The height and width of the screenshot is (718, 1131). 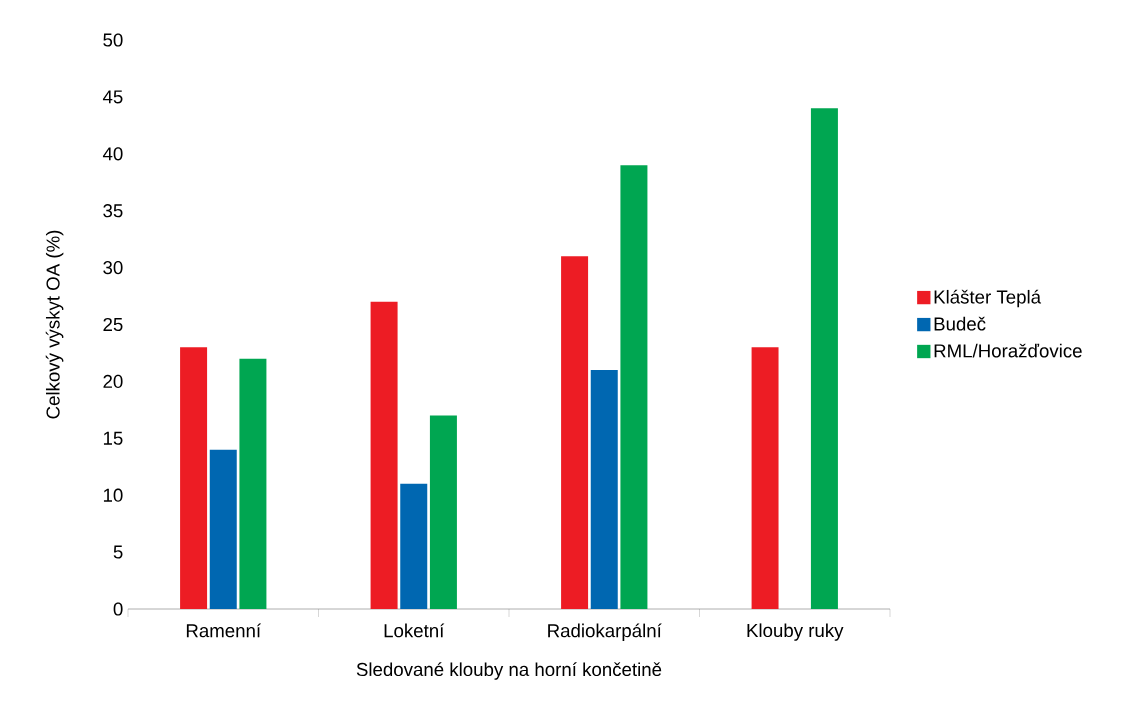 What do you see at coordinates (54, 324) in the screenshot?
I see `y-axis-title: Celkový výskyt OA (%)` at bounding box center [54, 324].